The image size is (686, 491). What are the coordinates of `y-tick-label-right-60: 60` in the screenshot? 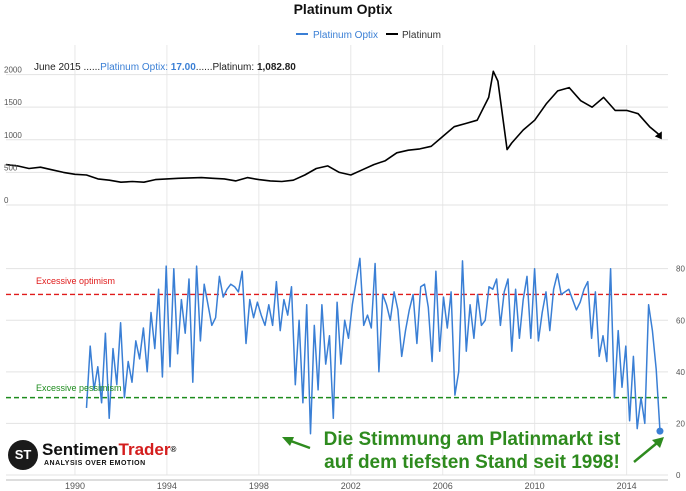 It's located at (680, 320).